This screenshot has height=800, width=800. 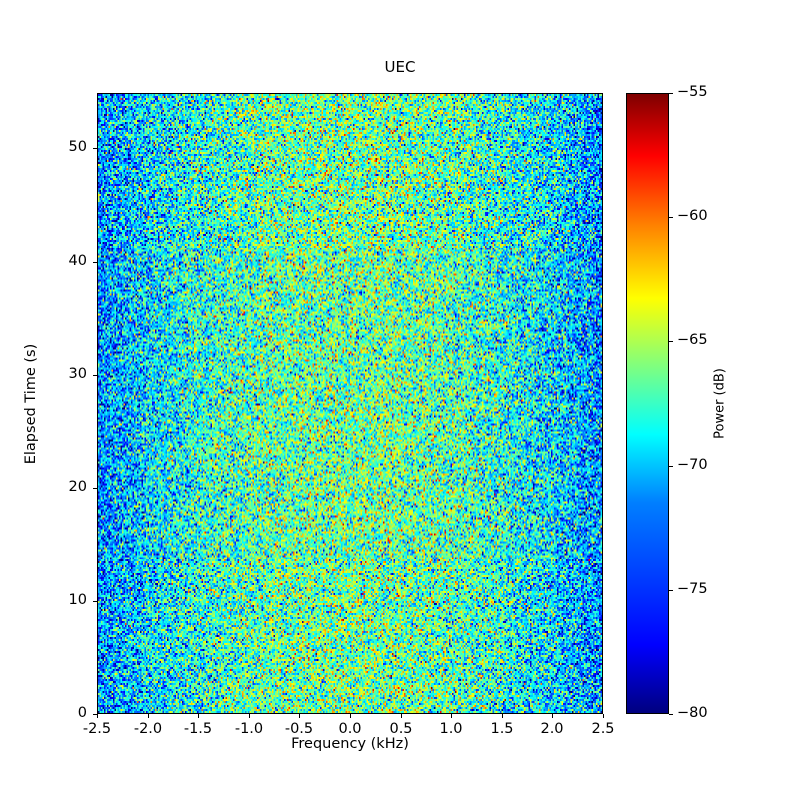 What do you see at coordinates (401, 729) in the screenshot?
I see `x-axis-tick-label: 0.5` at bounding box center [401, 729].